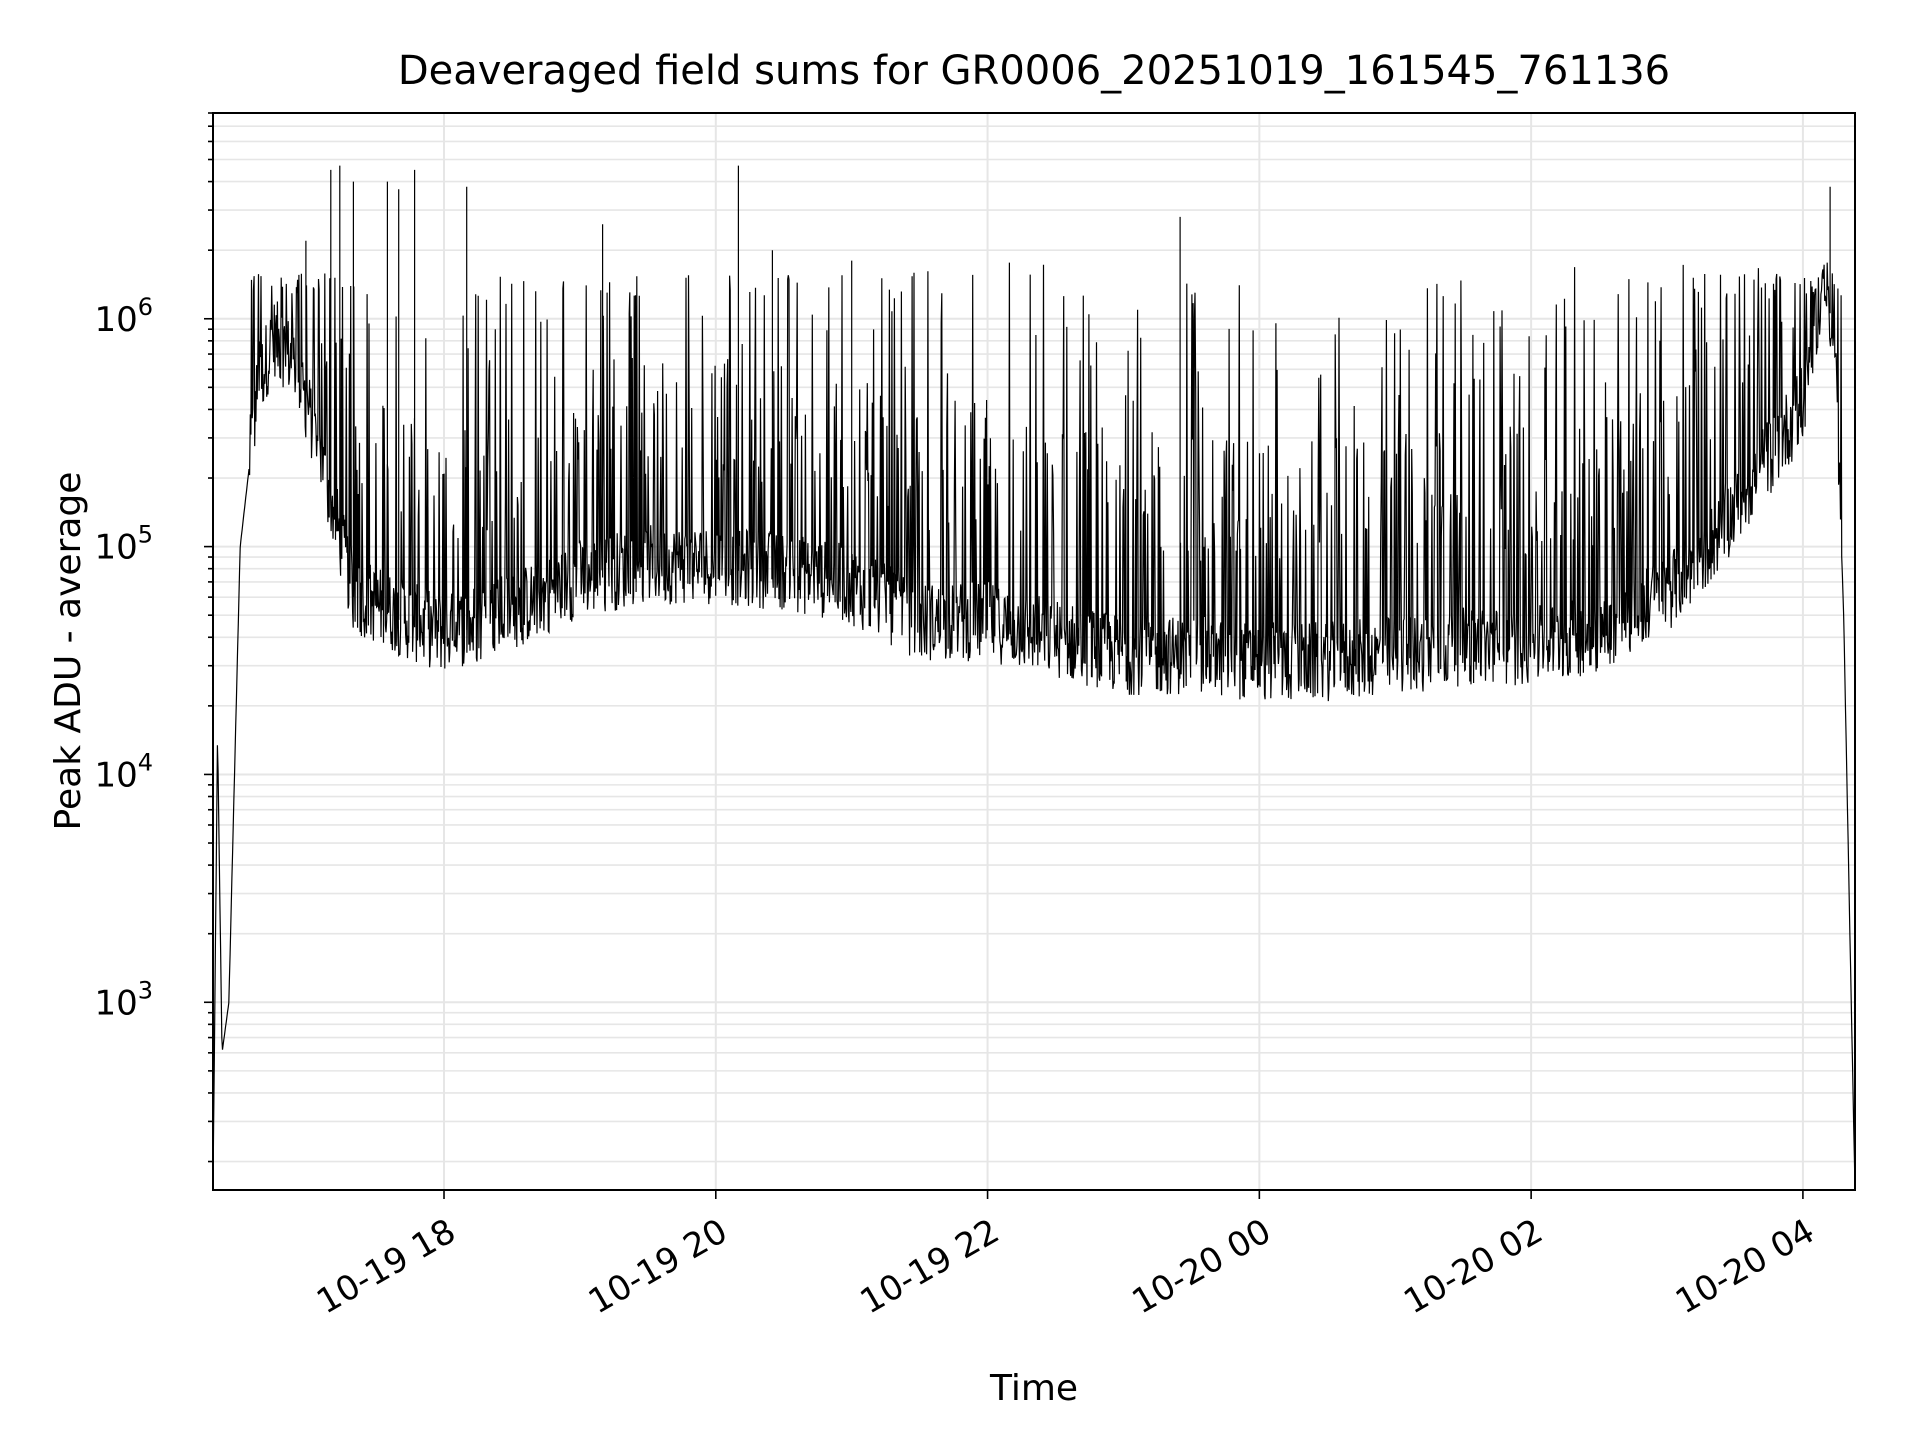  I want to click on y-axis: 10³ 10⁴ 10⁵ 10⁶, so click(153, 637).